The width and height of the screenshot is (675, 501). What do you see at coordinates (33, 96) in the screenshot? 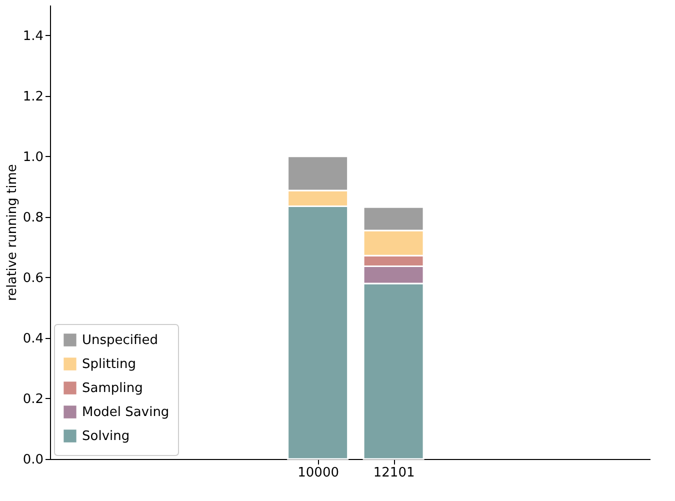
I see `y-tick-label: 1.2` at bounding box center [33, 96].